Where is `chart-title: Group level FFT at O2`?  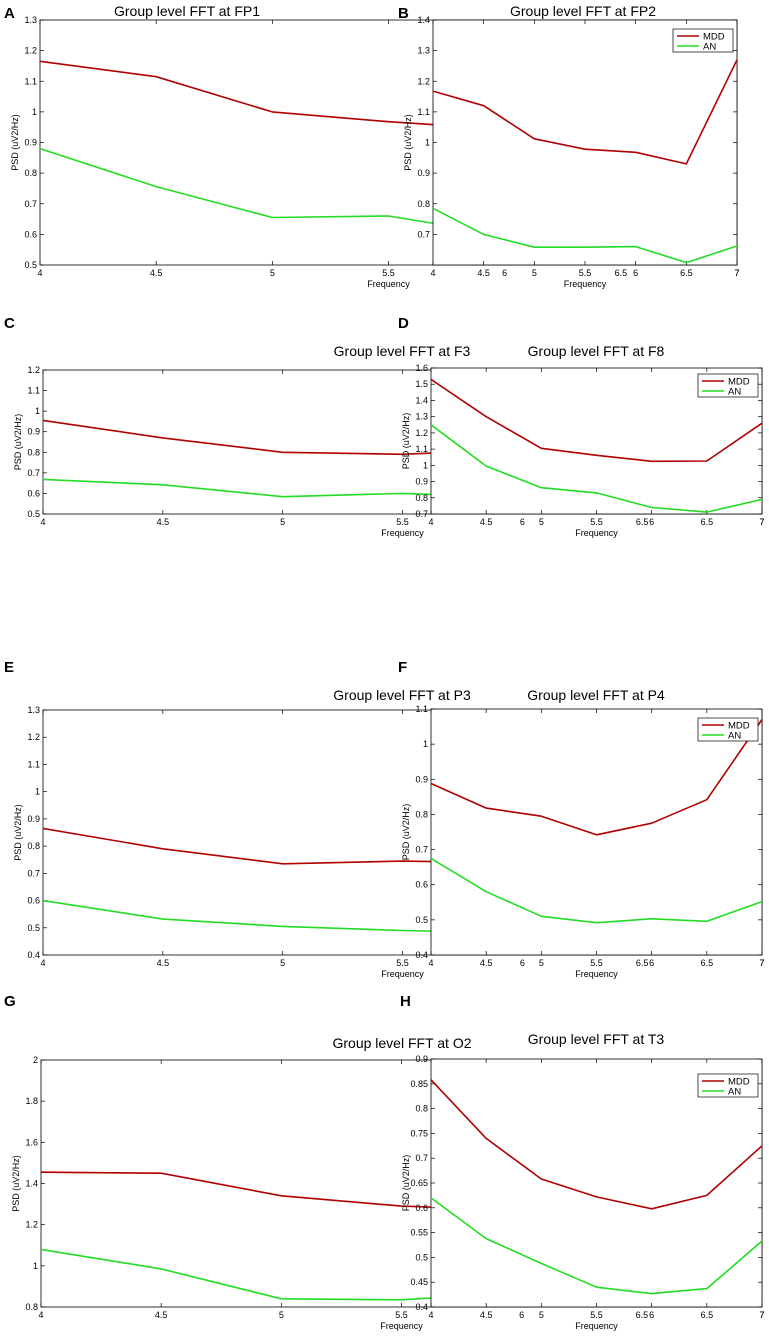 chart-title: Group level FFT at O2 is located at coordinates (401, 1043).